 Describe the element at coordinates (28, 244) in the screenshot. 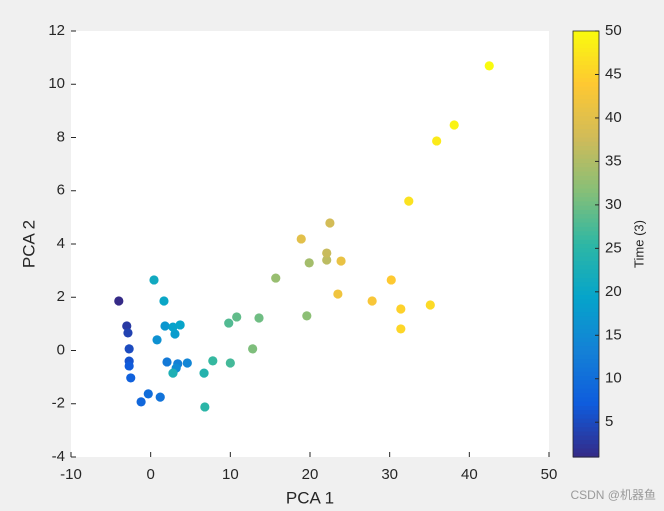

I see `y-axis-label: PCA 2` at that location.